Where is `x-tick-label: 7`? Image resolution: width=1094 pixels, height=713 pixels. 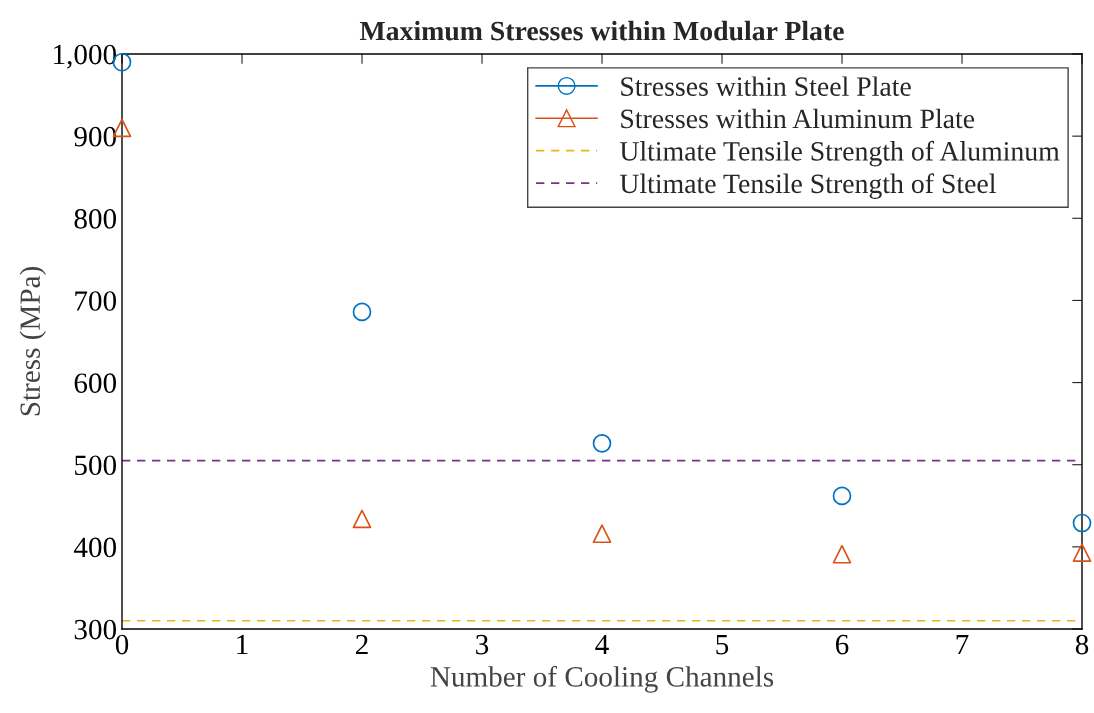
x-tick-label: 7 is located at coordinates (962, 645).